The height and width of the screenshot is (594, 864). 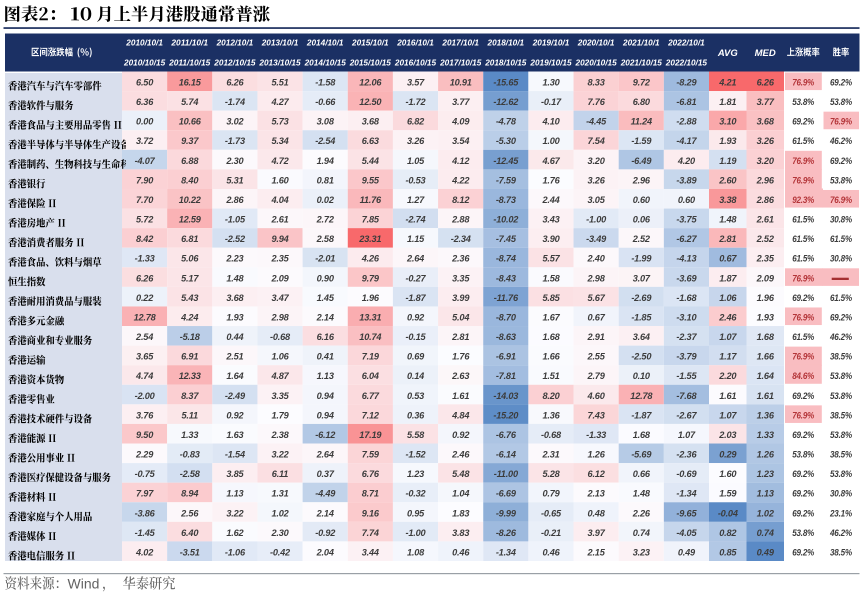 What do you see at coordinates (728, 200) in the screenshot?
I see `svg-text: 3.38` at bounding box center [728, 200].